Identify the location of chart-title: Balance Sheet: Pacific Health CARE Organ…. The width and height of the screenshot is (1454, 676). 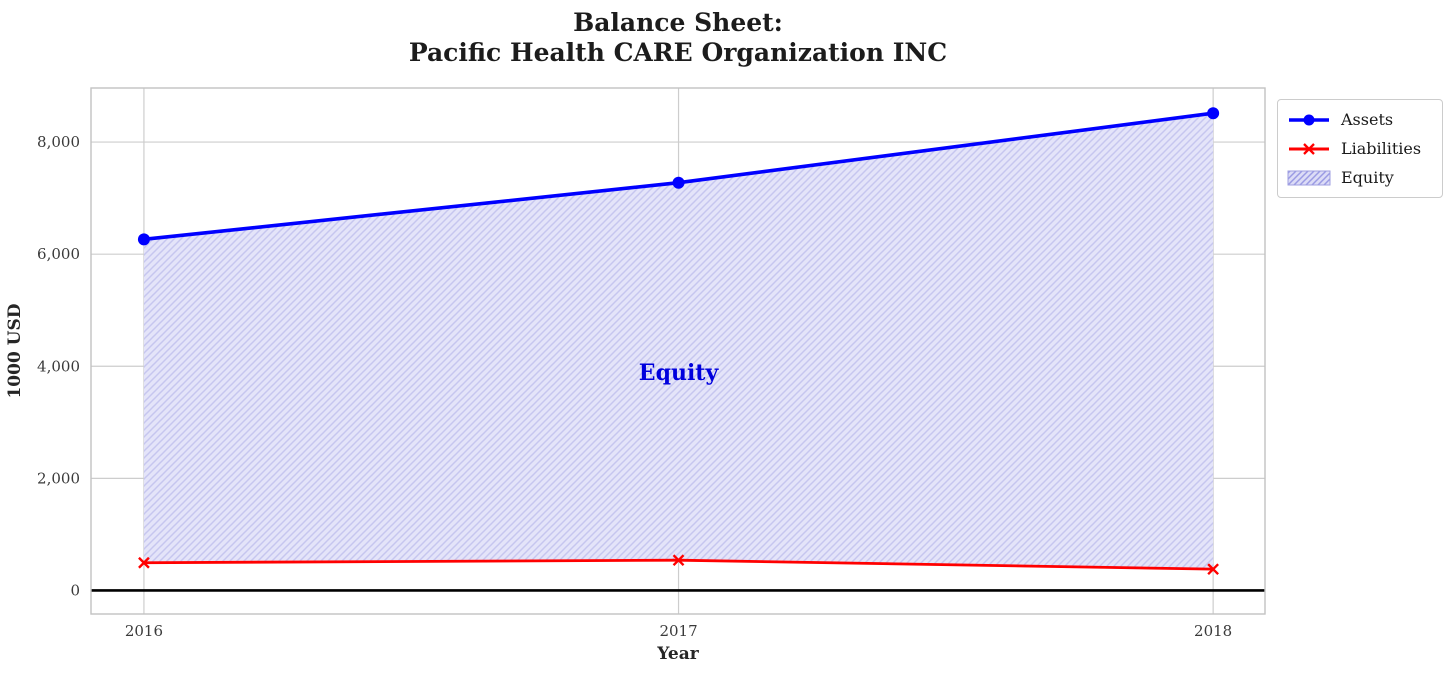
(678, 38).